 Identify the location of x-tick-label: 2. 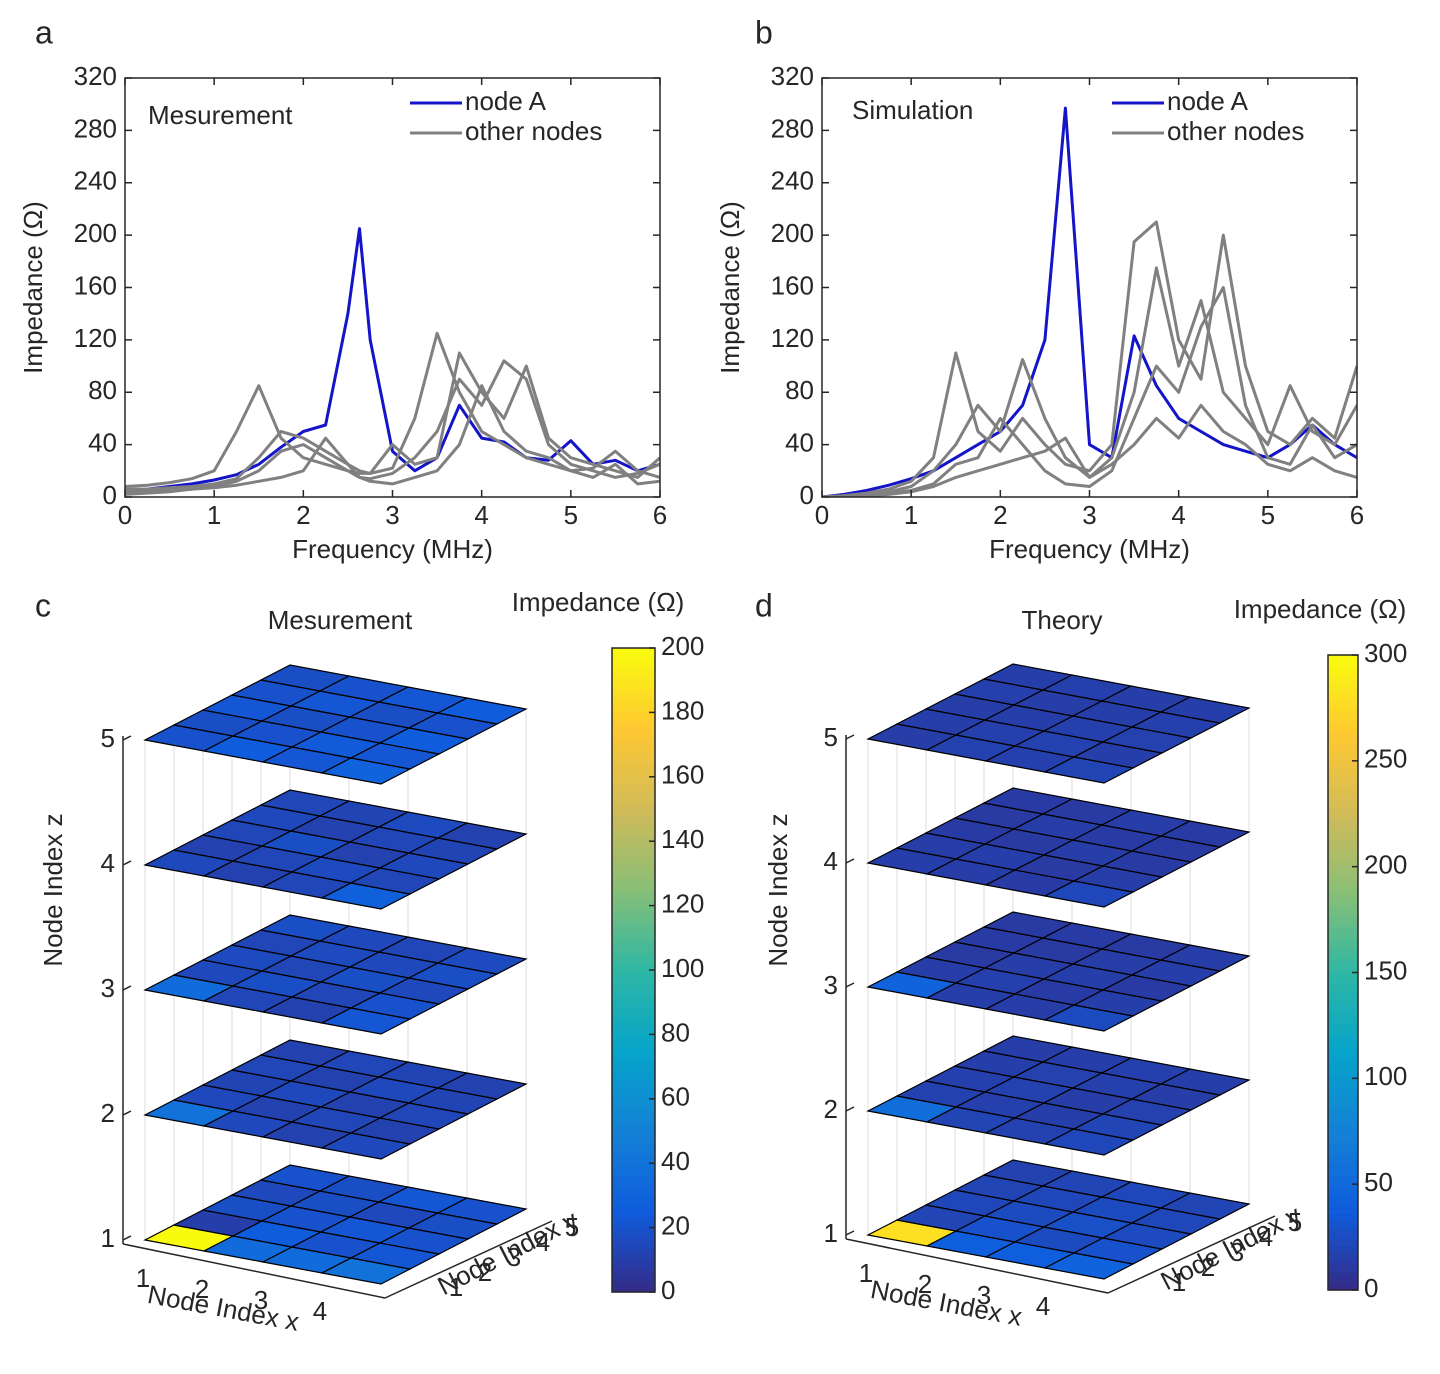
(303, 515).